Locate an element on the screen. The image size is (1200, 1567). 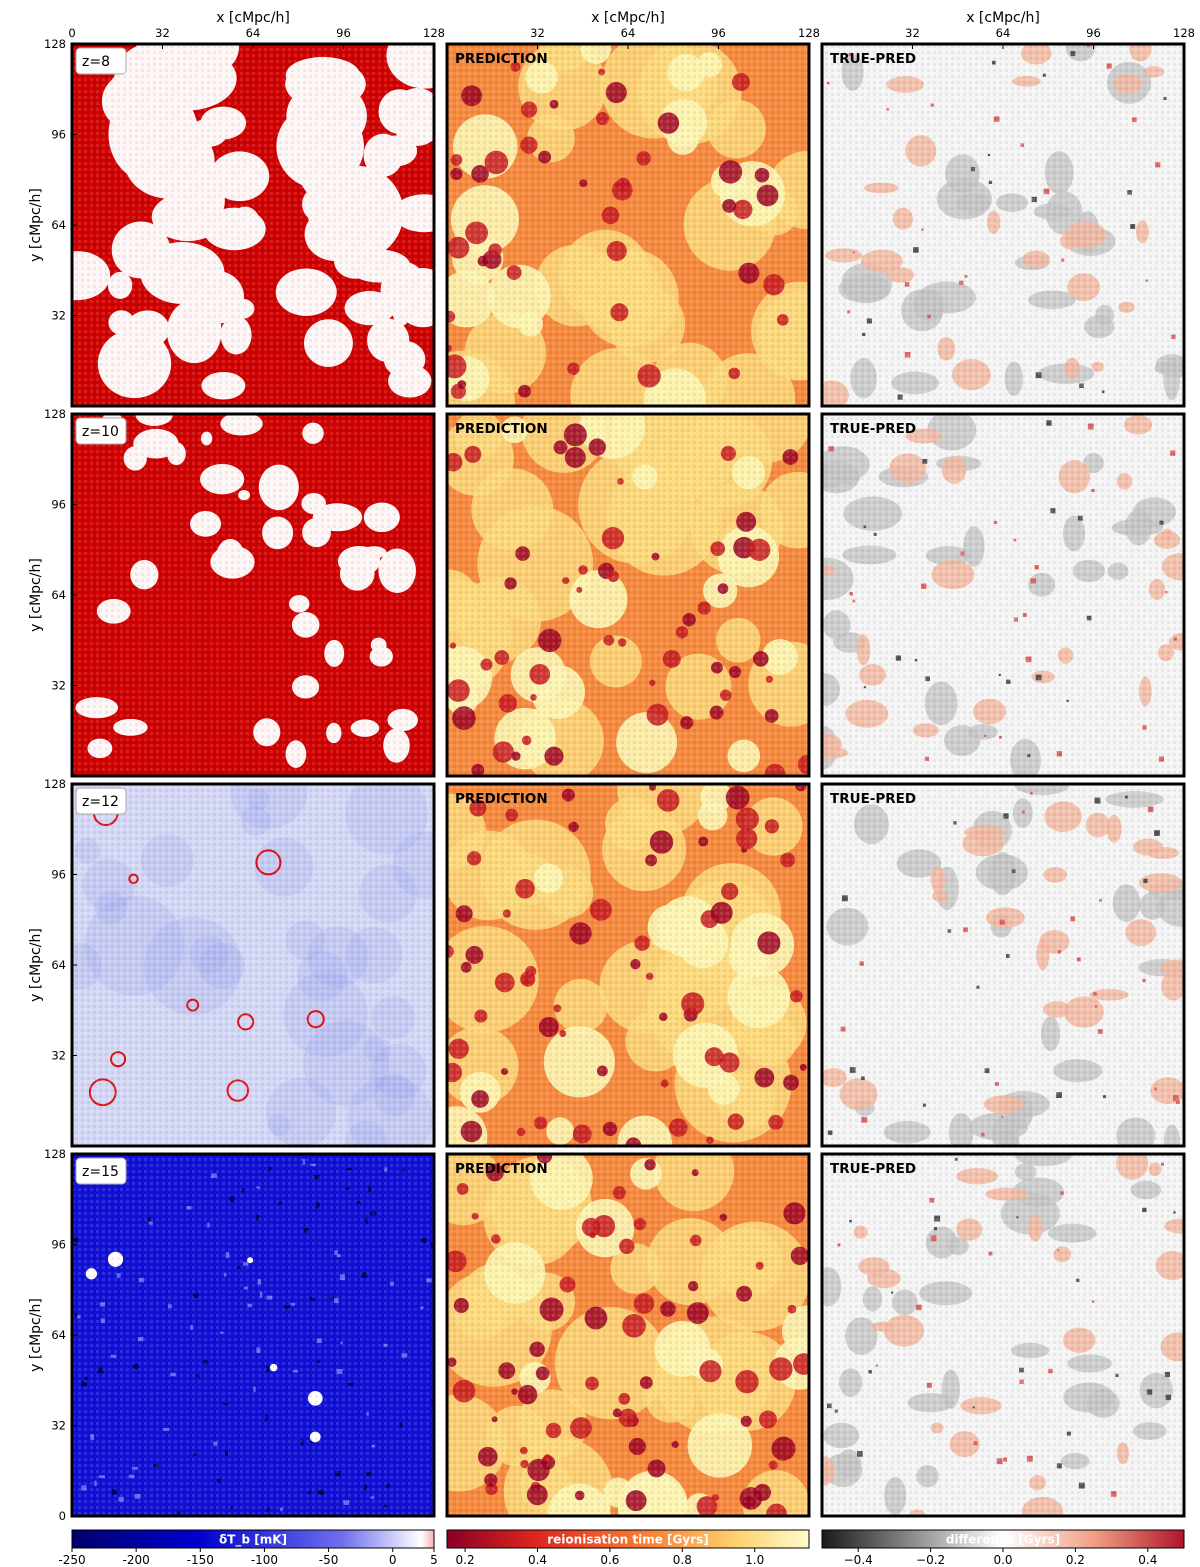
panel-r4-c3: TRUE-PRED is located at coordinates (1003, 1335).